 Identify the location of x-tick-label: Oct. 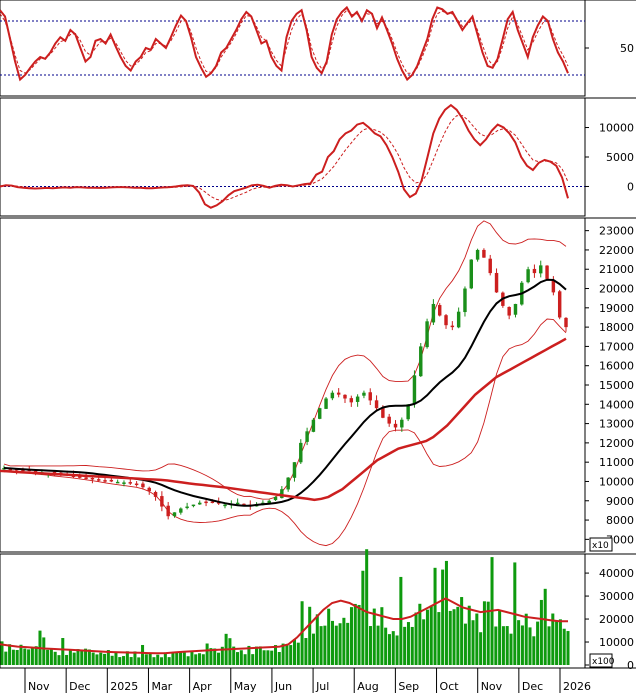
(450, 686).